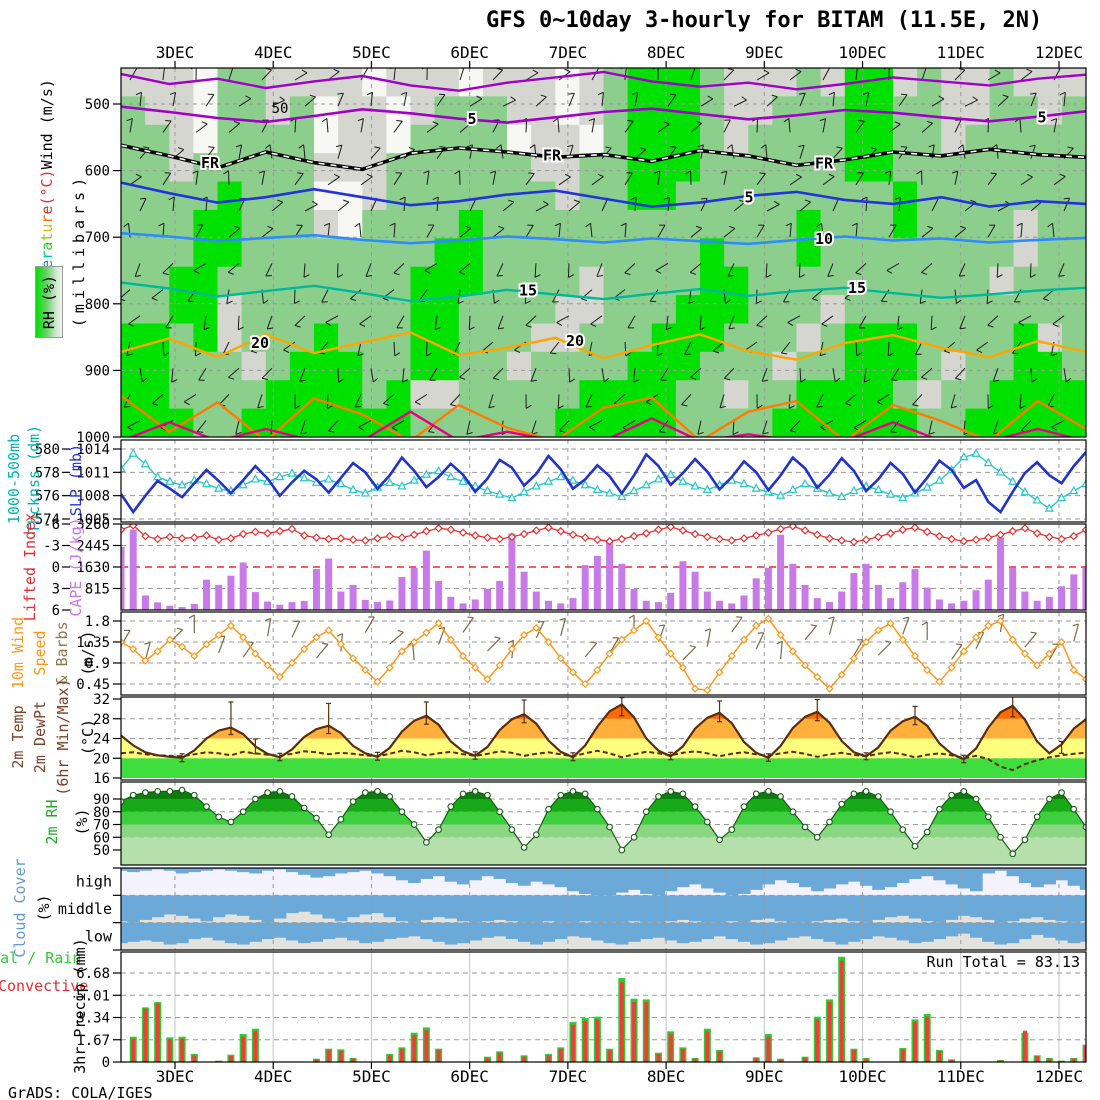 This screenshot has height=1100, width=1100. Describe the element at coordinates (99, 936) in the screenshot. I see `cloud-category-label: low` at that location.